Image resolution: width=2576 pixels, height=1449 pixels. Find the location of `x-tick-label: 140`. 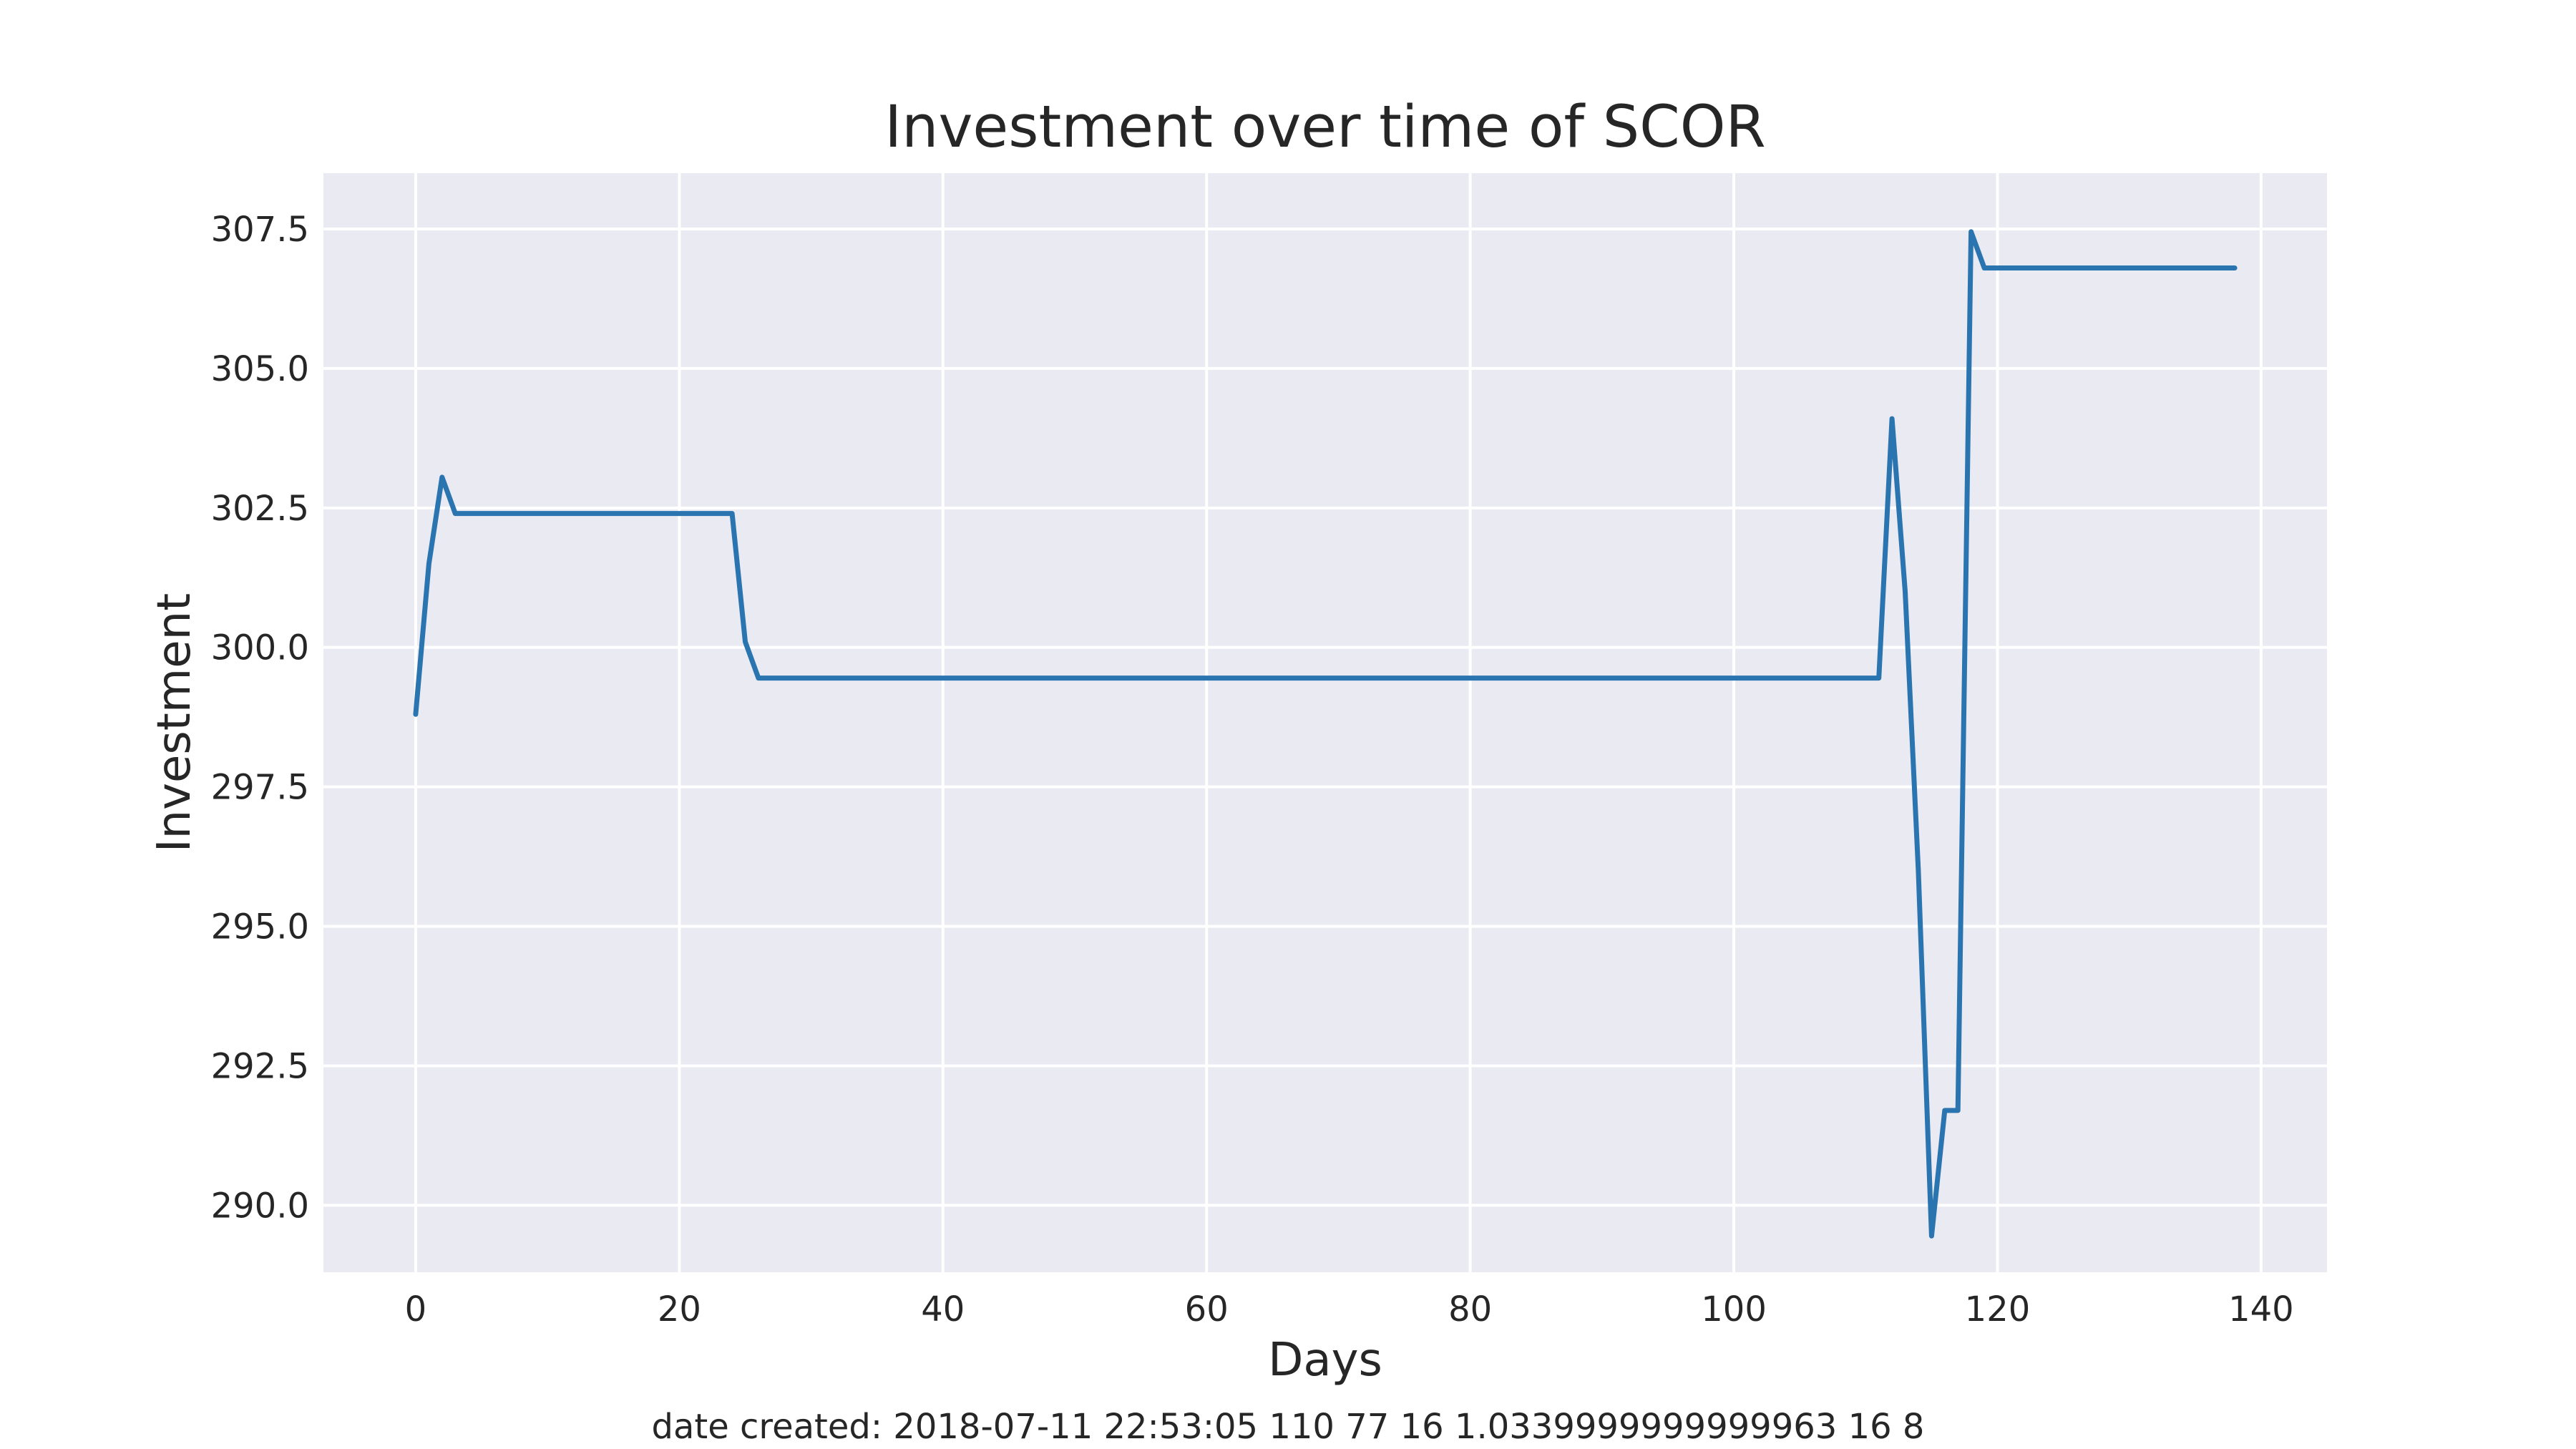

x-tick-label: 140 is located at coordinates (2261, 1309).